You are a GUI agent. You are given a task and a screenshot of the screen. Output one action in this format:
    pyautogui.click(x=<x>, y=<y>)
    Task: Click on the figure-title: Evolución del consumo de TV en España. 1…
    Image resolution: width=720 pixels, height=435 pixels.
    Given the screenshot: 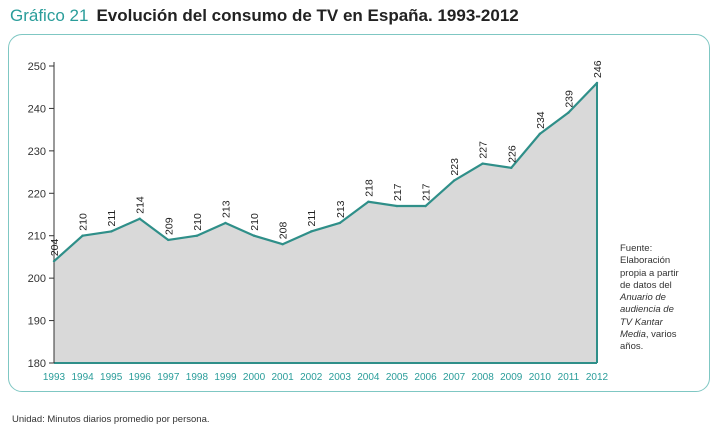 What is the action you would take?
    pyautogui.click(x=307, y=15)
    